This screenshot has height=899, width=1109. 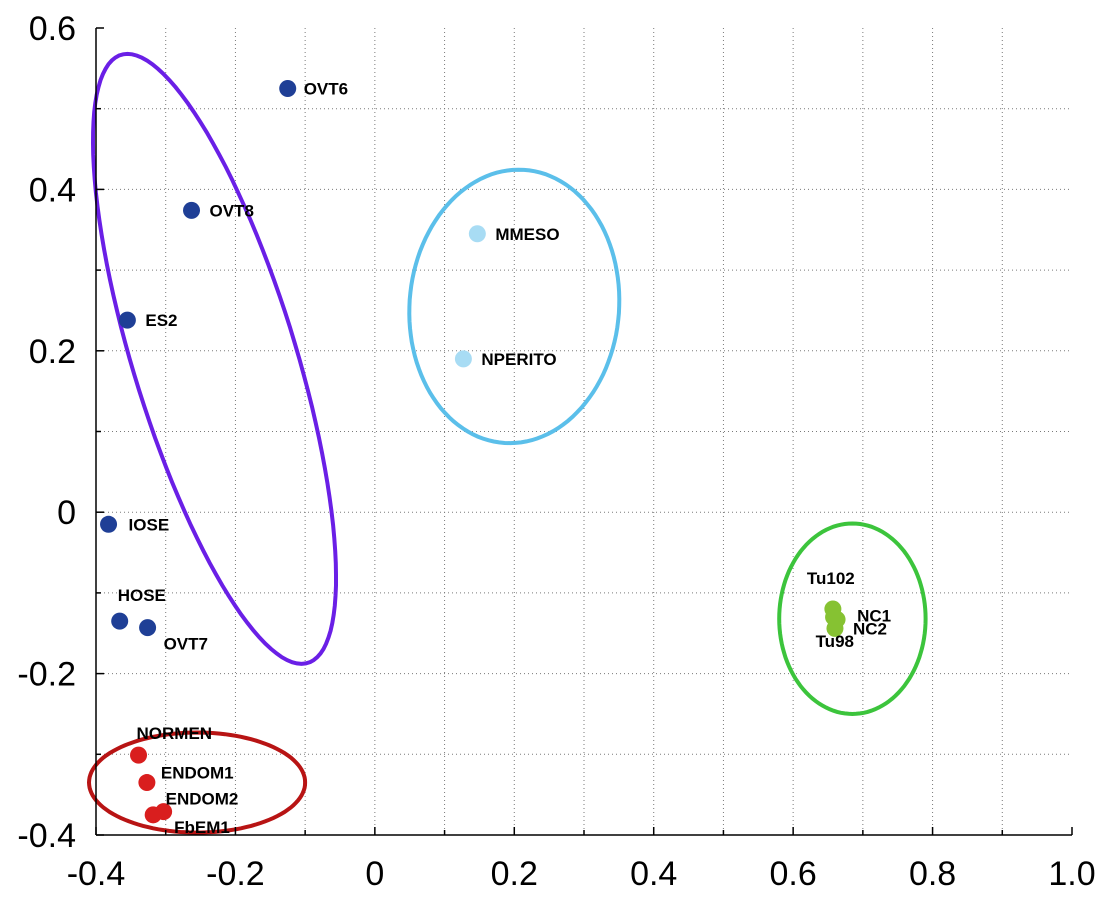 What do you see at coordinates (175, 733) in the screenshot?
I see `point-label: NORMEN` at bounding box center [175, 733].